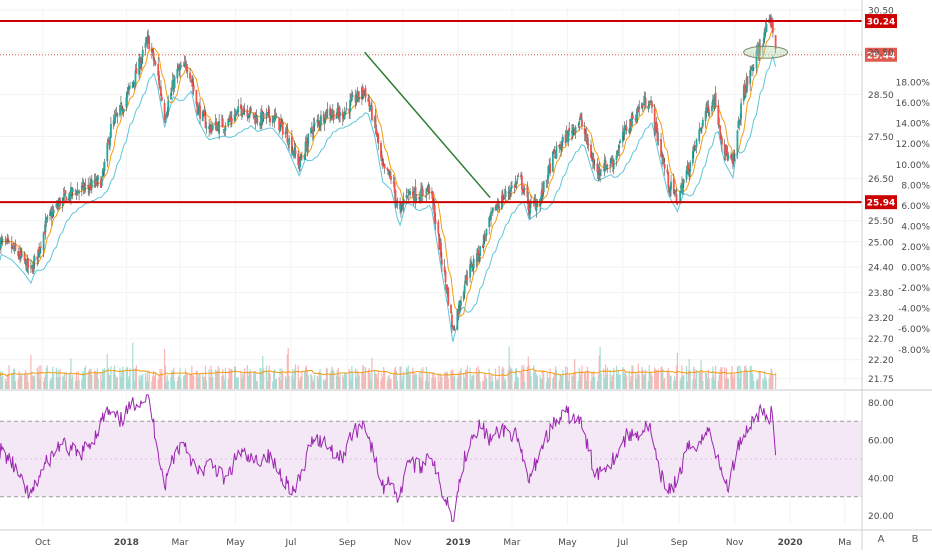  What do you see at coordinates (881, 539) in the screenshot?
I see `auto-scale-button: A` at bounding box center [881, 539].